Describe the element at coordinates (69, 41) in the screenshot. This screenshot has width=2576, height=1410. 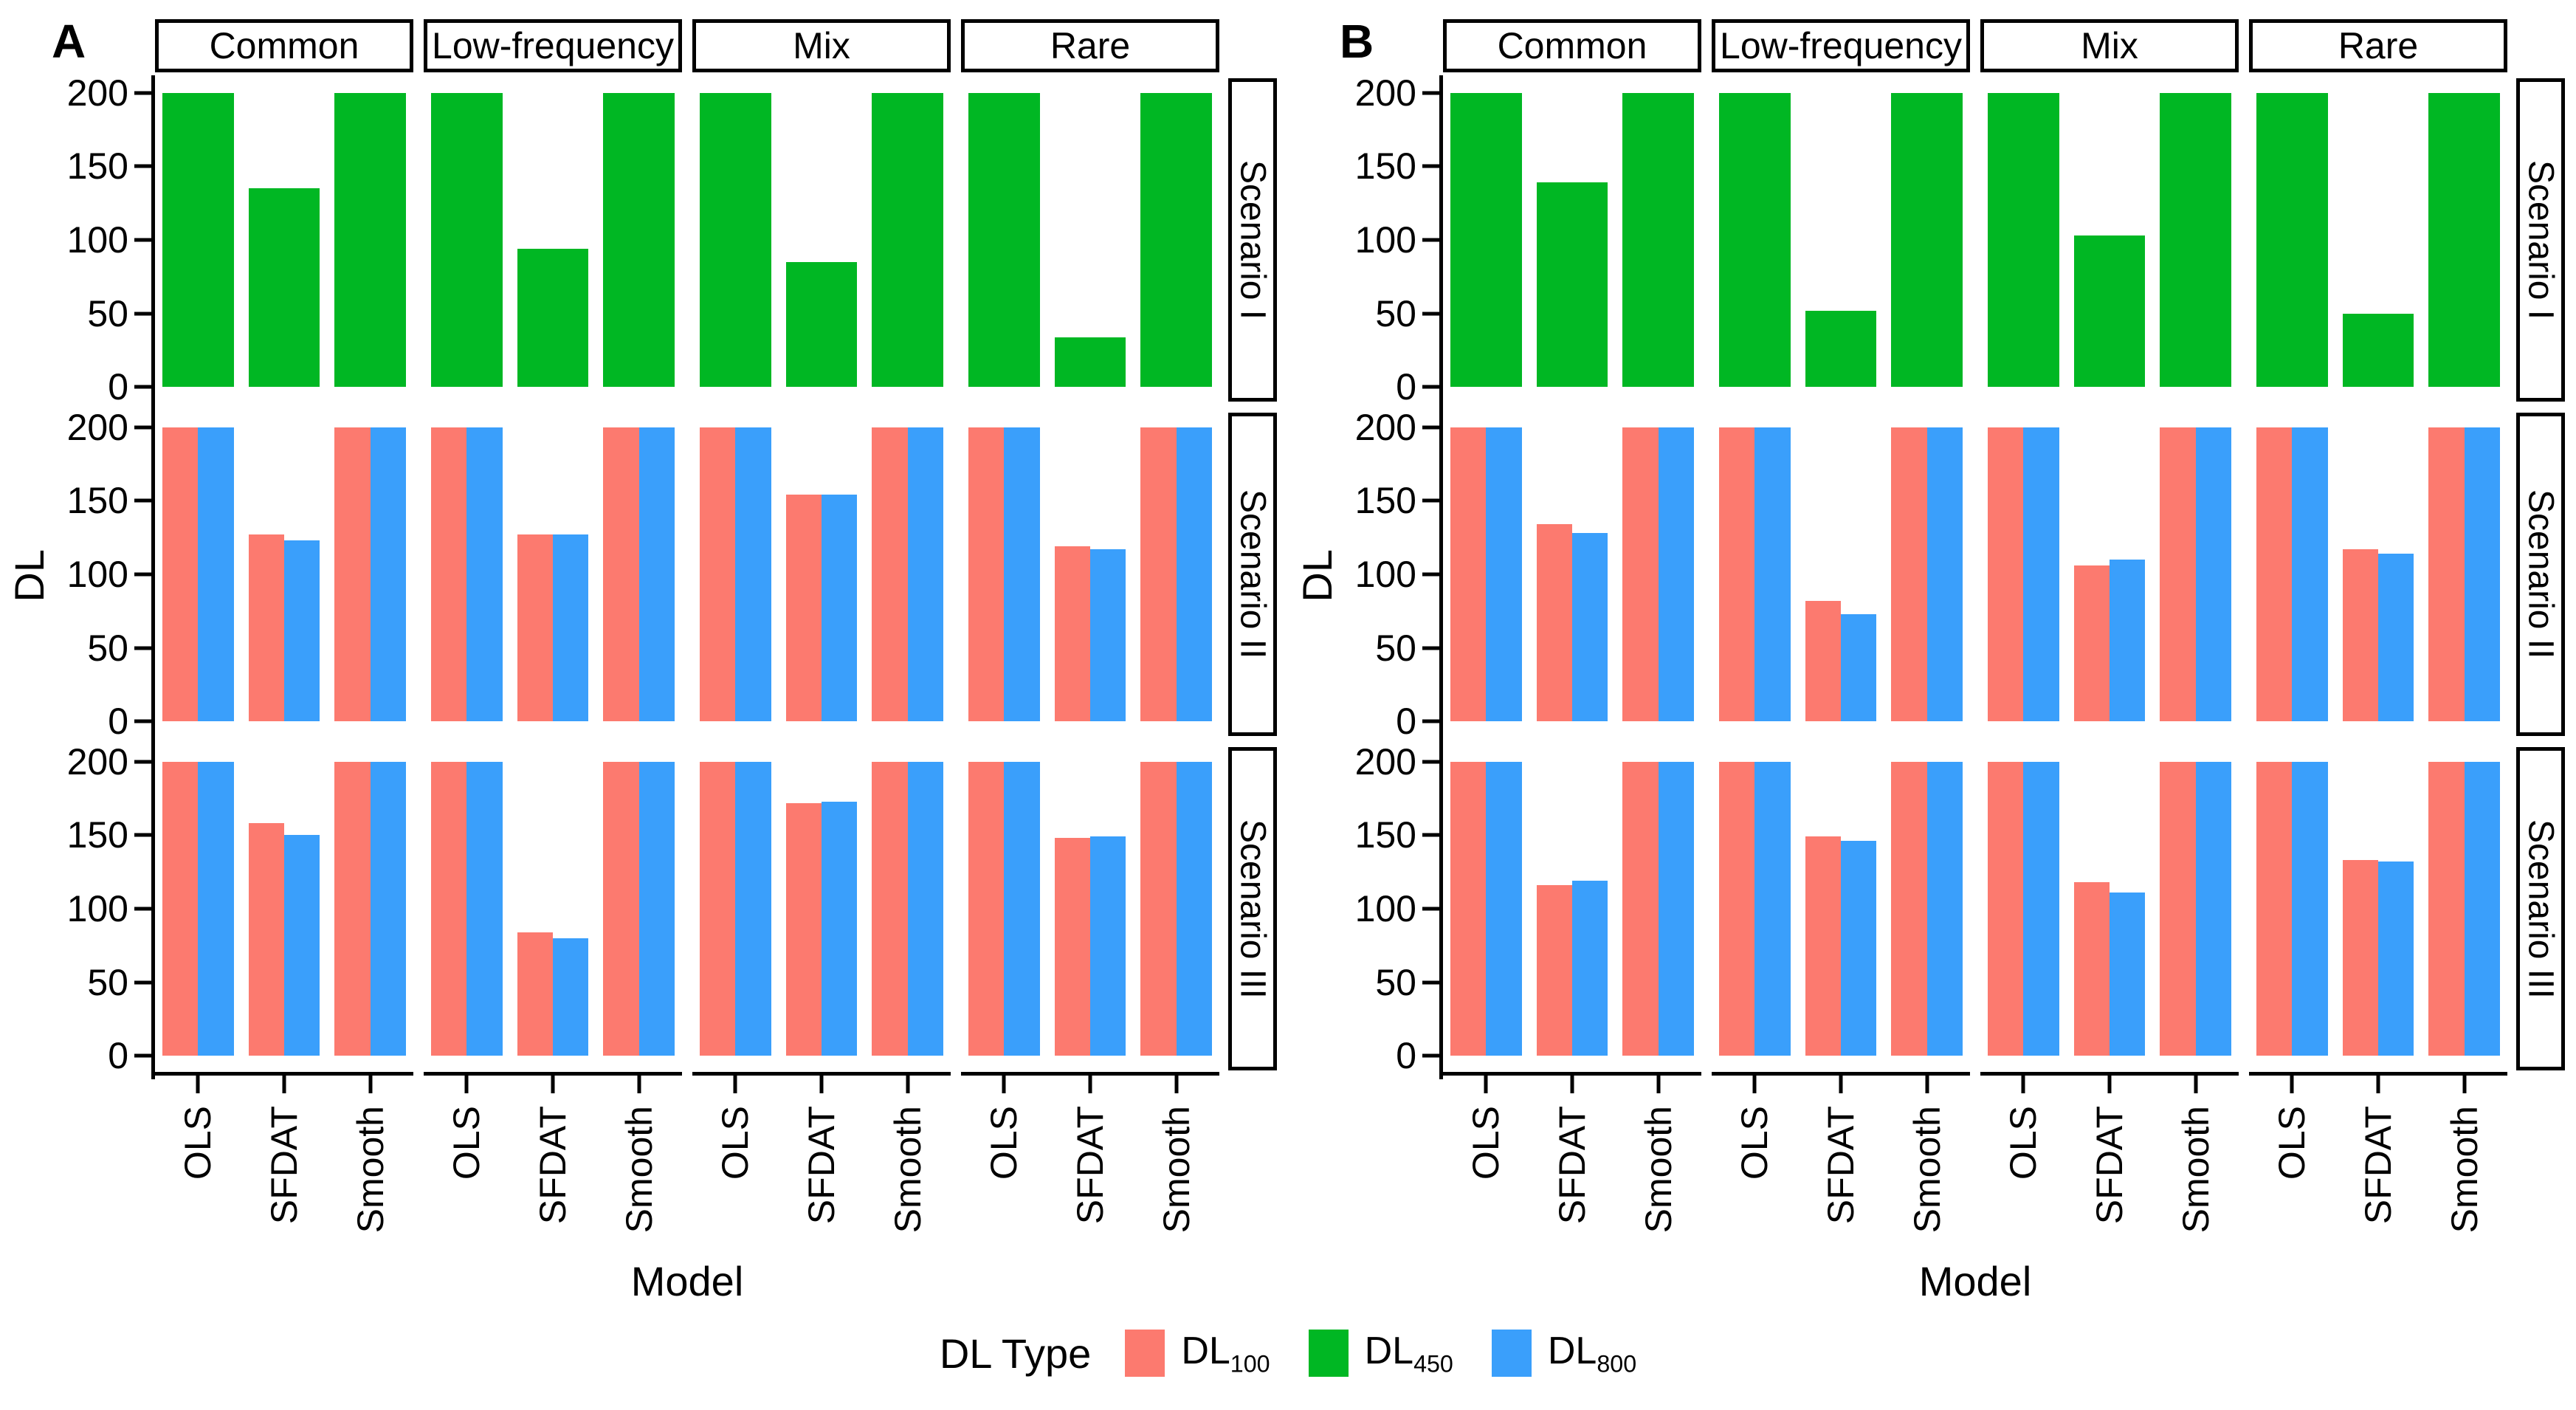
I see `panel-letter-A: A` at that location.